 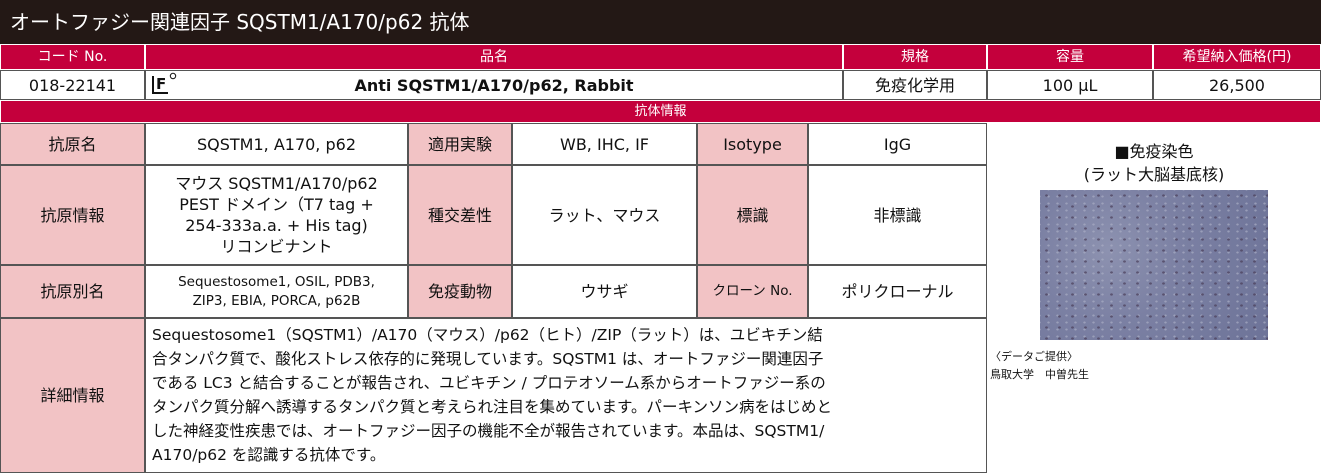 What do you see at coordinates (1154, 174) in the screenshot?
I see `line: (ラット大脳基底核)` at bounding box center [1154, 174].